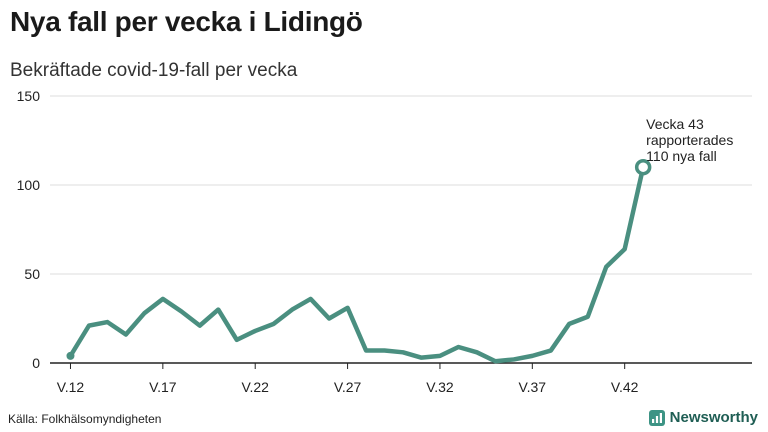 Image resolution: width=768 pixels, height=432 pixels. What do you see at coordinates (32, 274) in the screenshot?
I see `y-tick-label-50: 50` at bounding box center [32, 274].